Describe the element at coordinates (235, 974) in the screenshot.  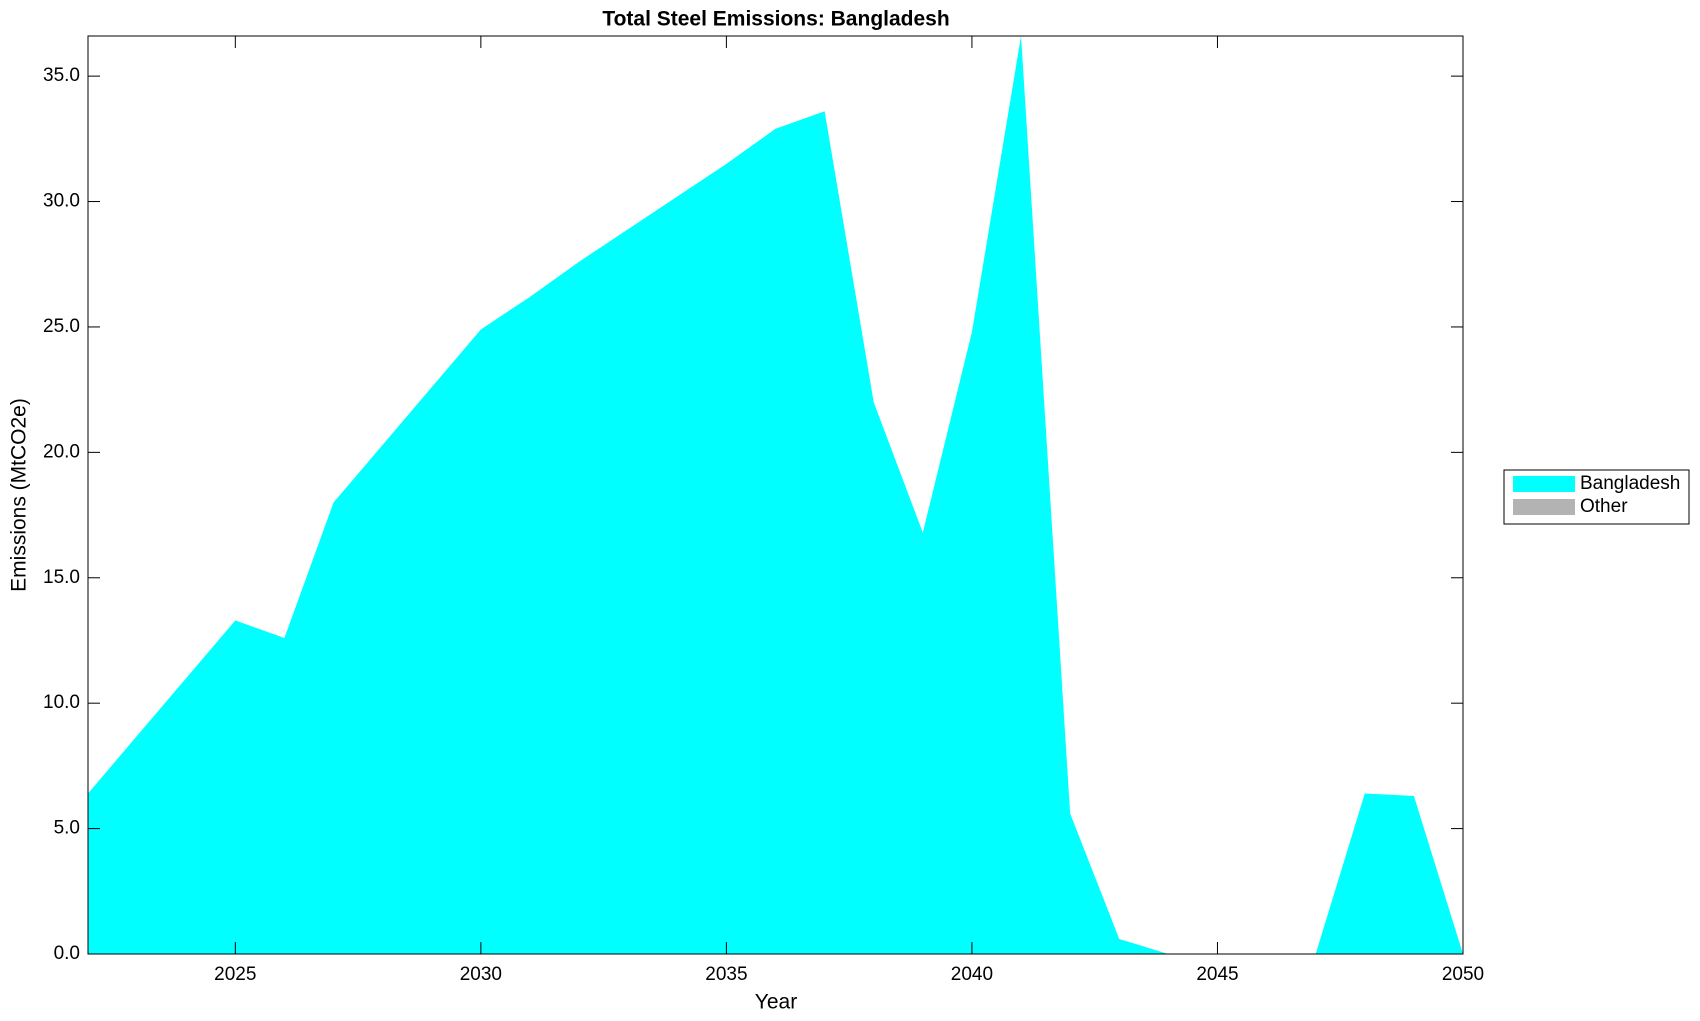
I see `x-tick-label: 2025` at that location.